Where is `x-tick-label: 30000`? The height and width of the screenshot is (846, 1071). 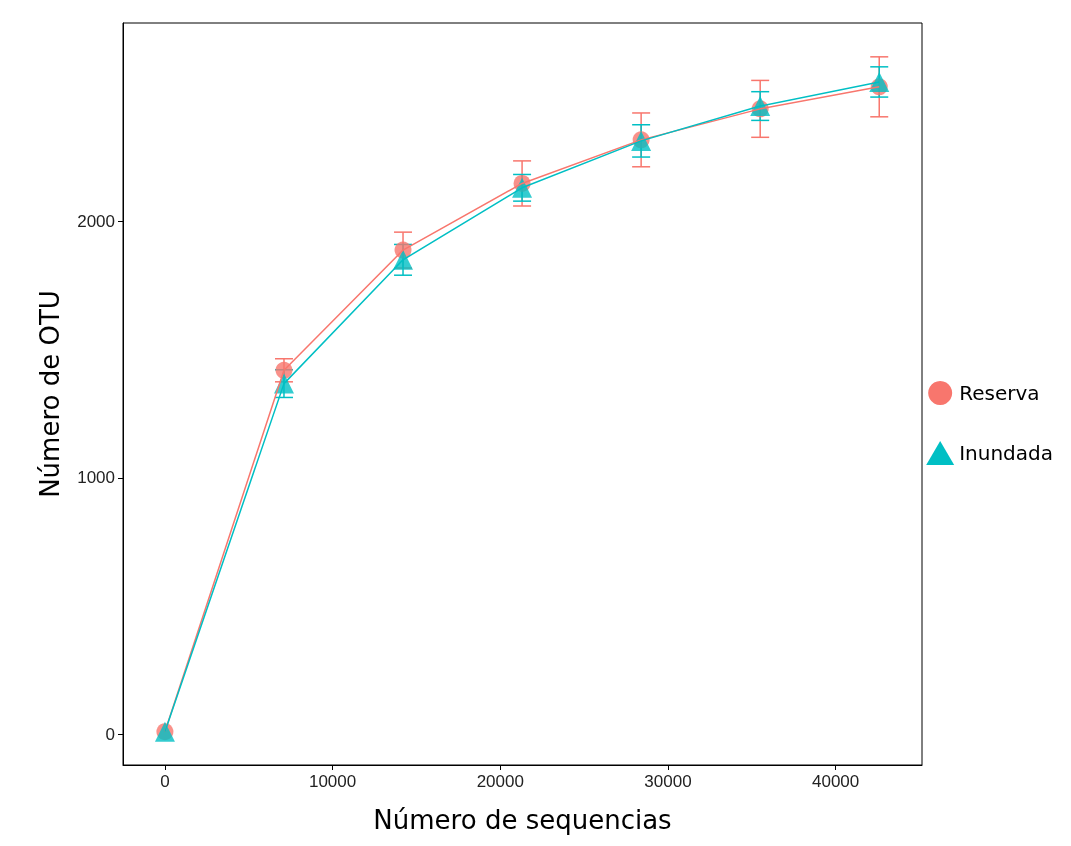 x-tick-label: 30000 is located at coordinates (668, 781).